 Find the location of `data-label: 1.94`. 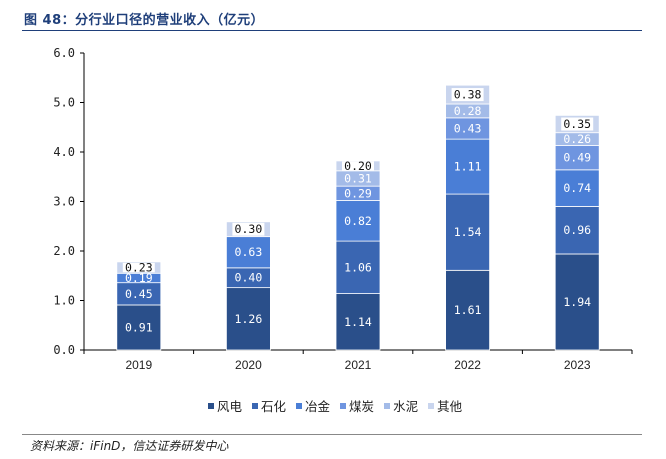

data-label: 1.94 is located at coordinates (577, 302).